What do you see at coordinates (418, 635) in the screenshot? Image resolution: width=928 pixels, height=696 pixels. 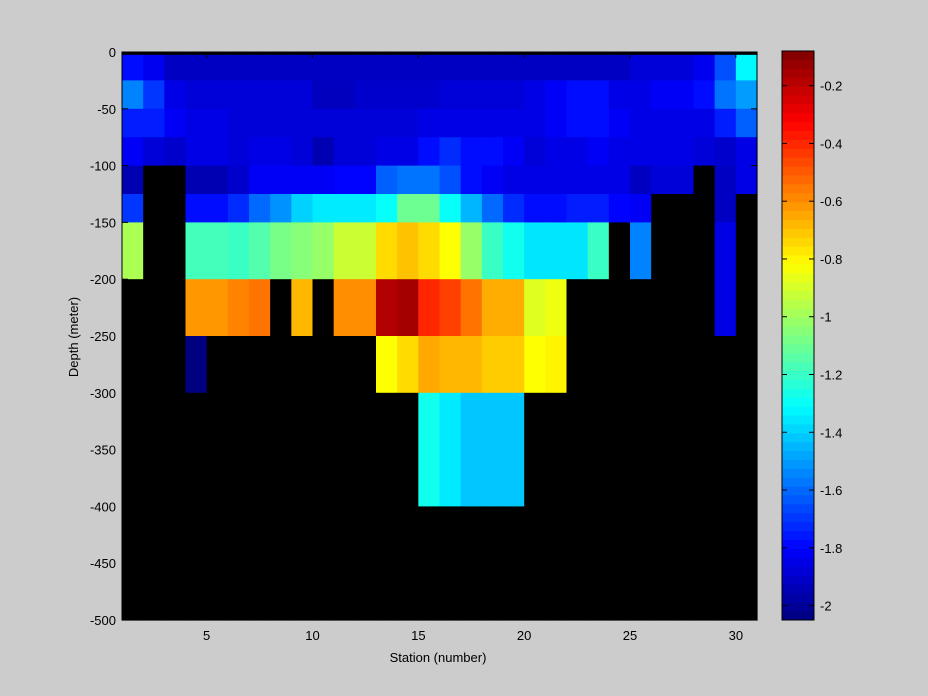 I see `x-tick-label: 15` at bounding box center [418, 635].